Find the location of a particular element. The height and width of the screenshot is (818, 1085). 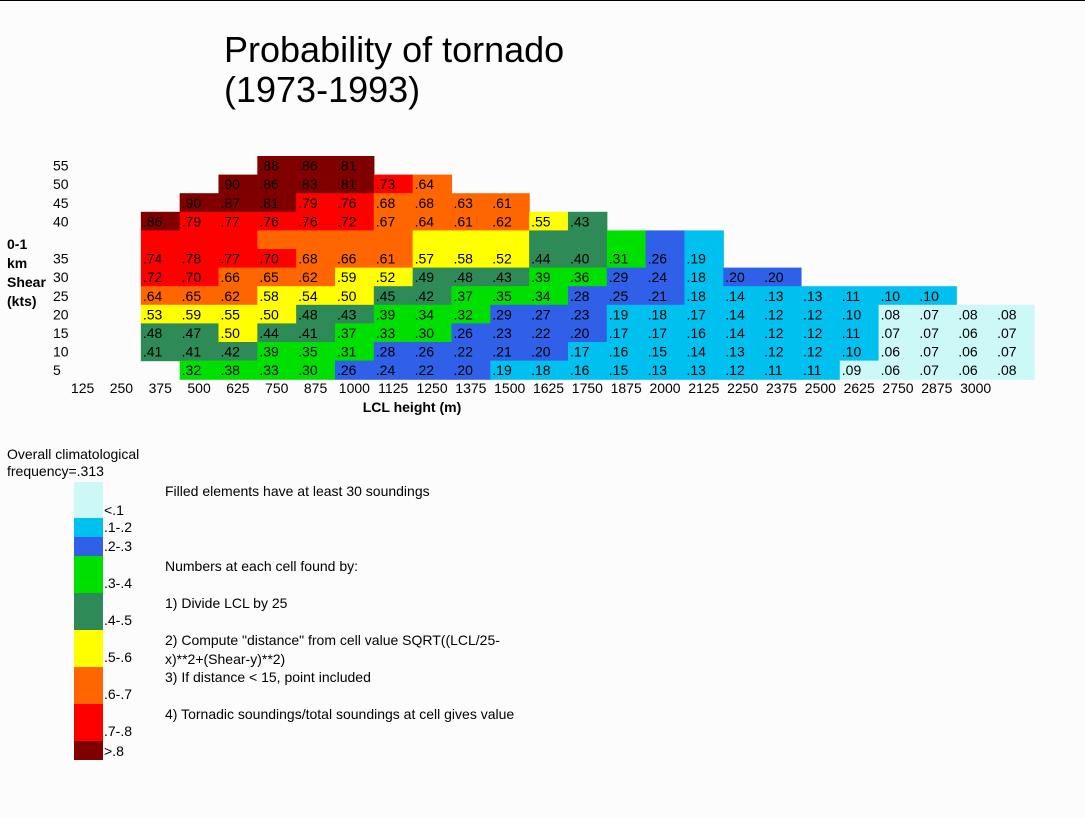

x-tick-label: 2250 is located at coordinates (742, 388).